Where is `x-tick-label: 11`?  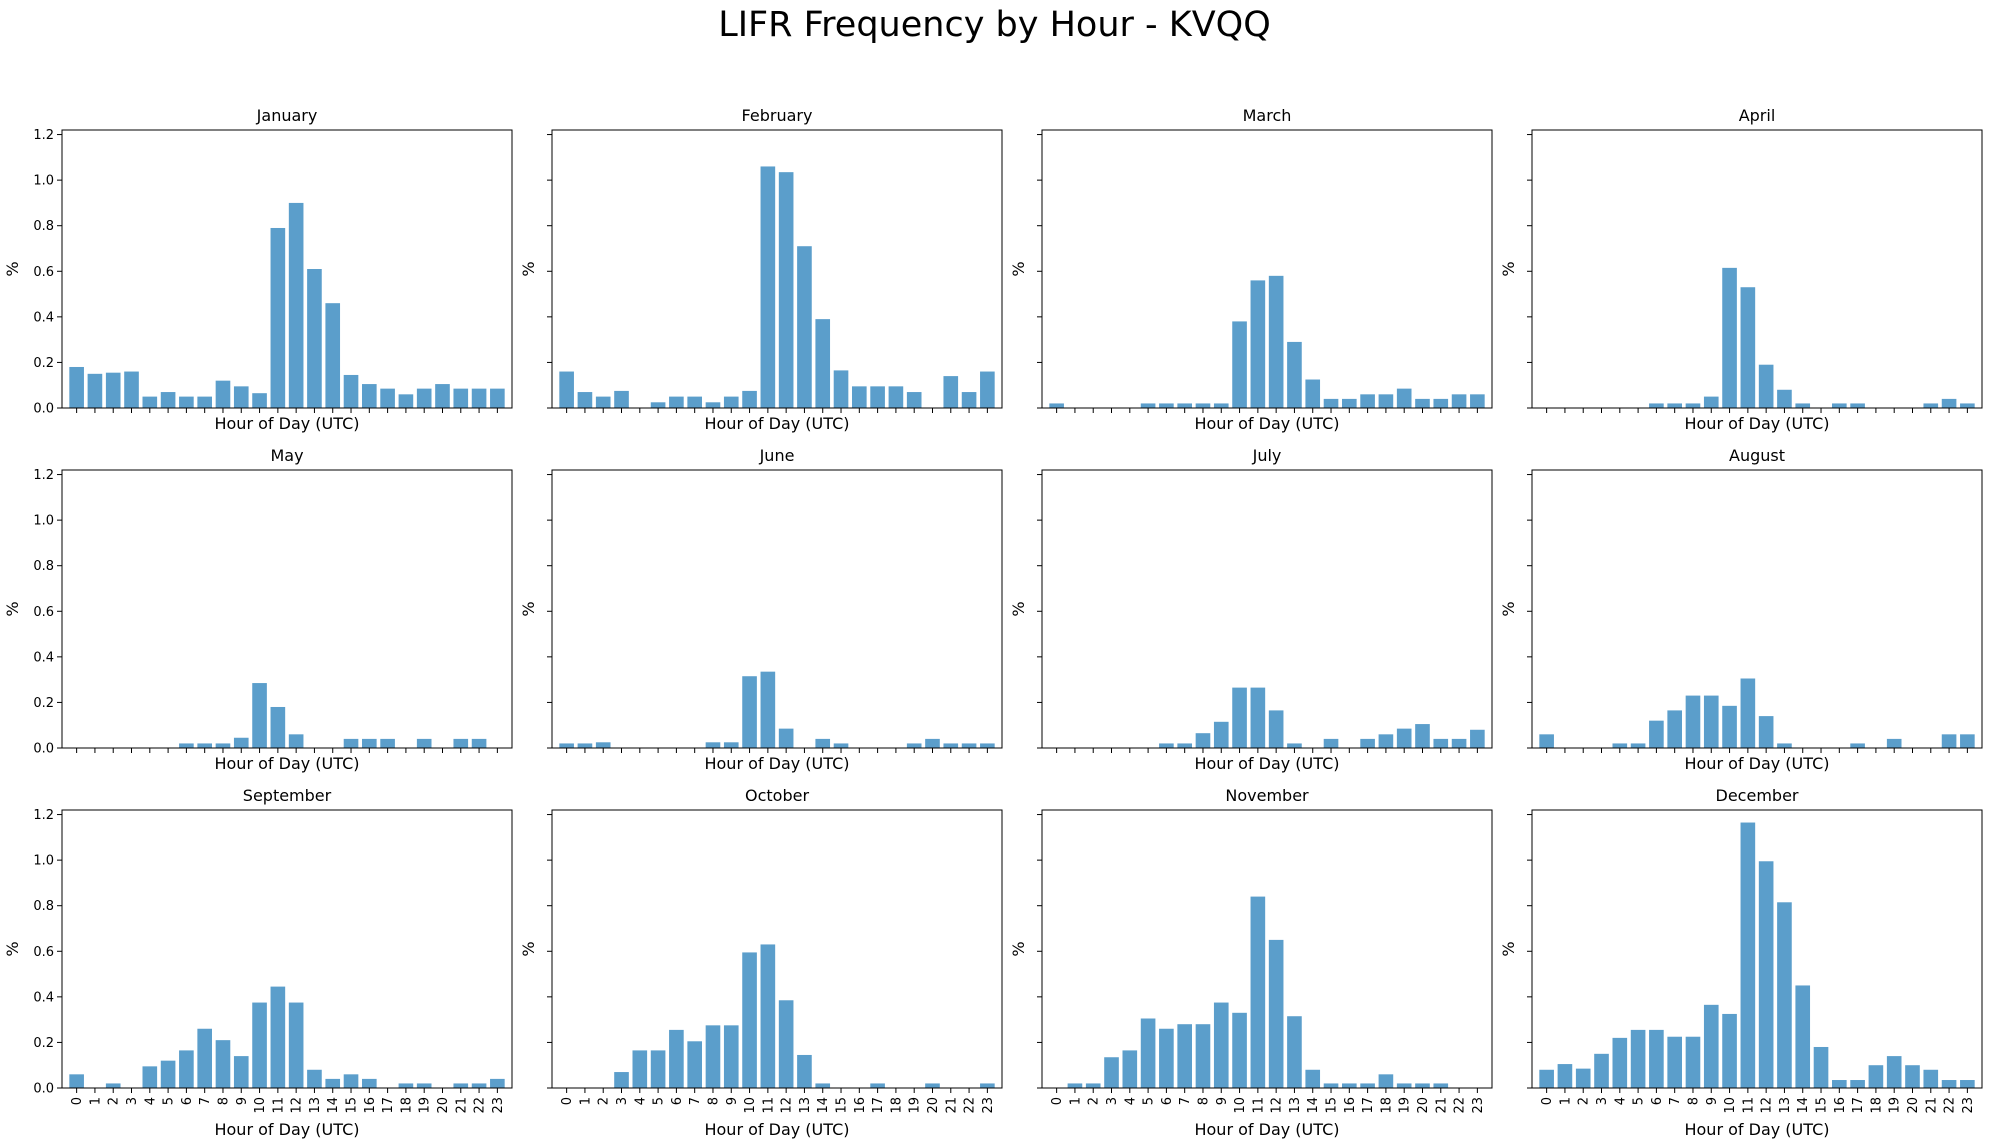
x-tick-label: 11 is located at coordinates (1748, 1105).